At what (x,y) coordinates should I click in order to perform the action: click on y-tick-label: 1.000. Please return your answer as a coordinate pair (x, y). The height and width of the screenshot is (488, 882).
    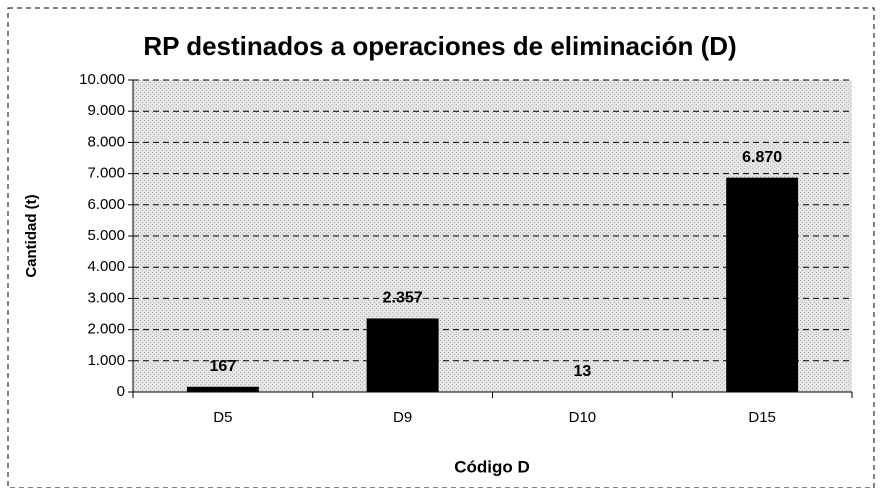
    Looking at the image, I should click on (106, 360).